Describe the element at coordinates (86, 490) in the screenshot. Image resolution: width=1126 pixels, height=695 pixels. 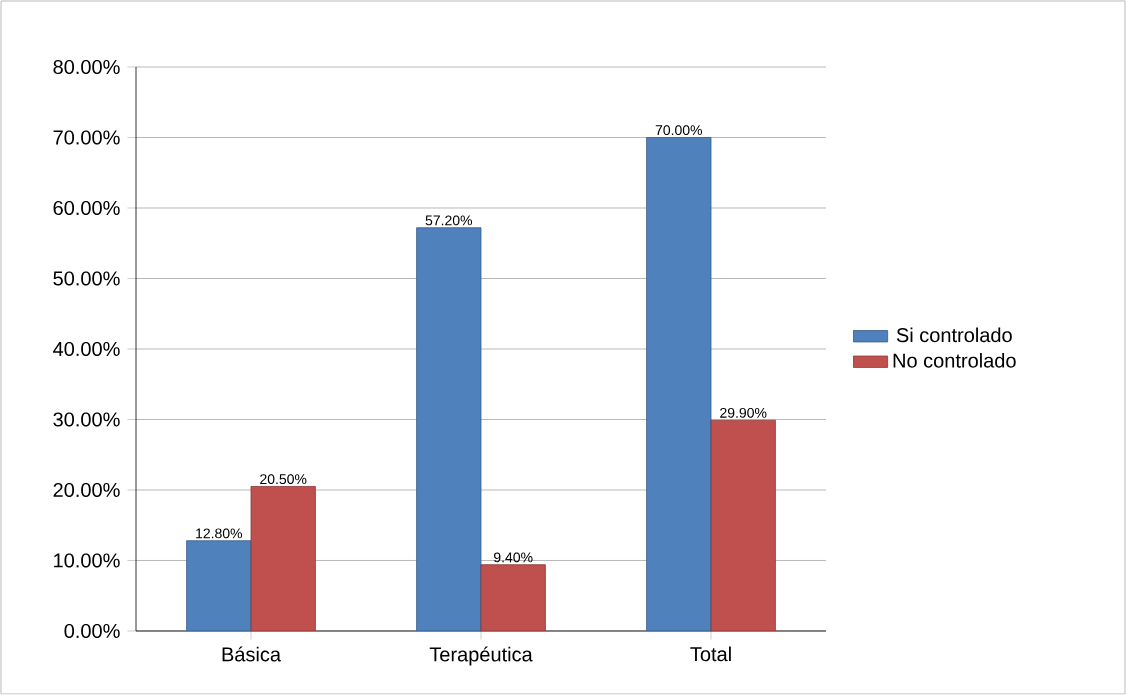
I see `y-tick-label: 20.00%` at that location.